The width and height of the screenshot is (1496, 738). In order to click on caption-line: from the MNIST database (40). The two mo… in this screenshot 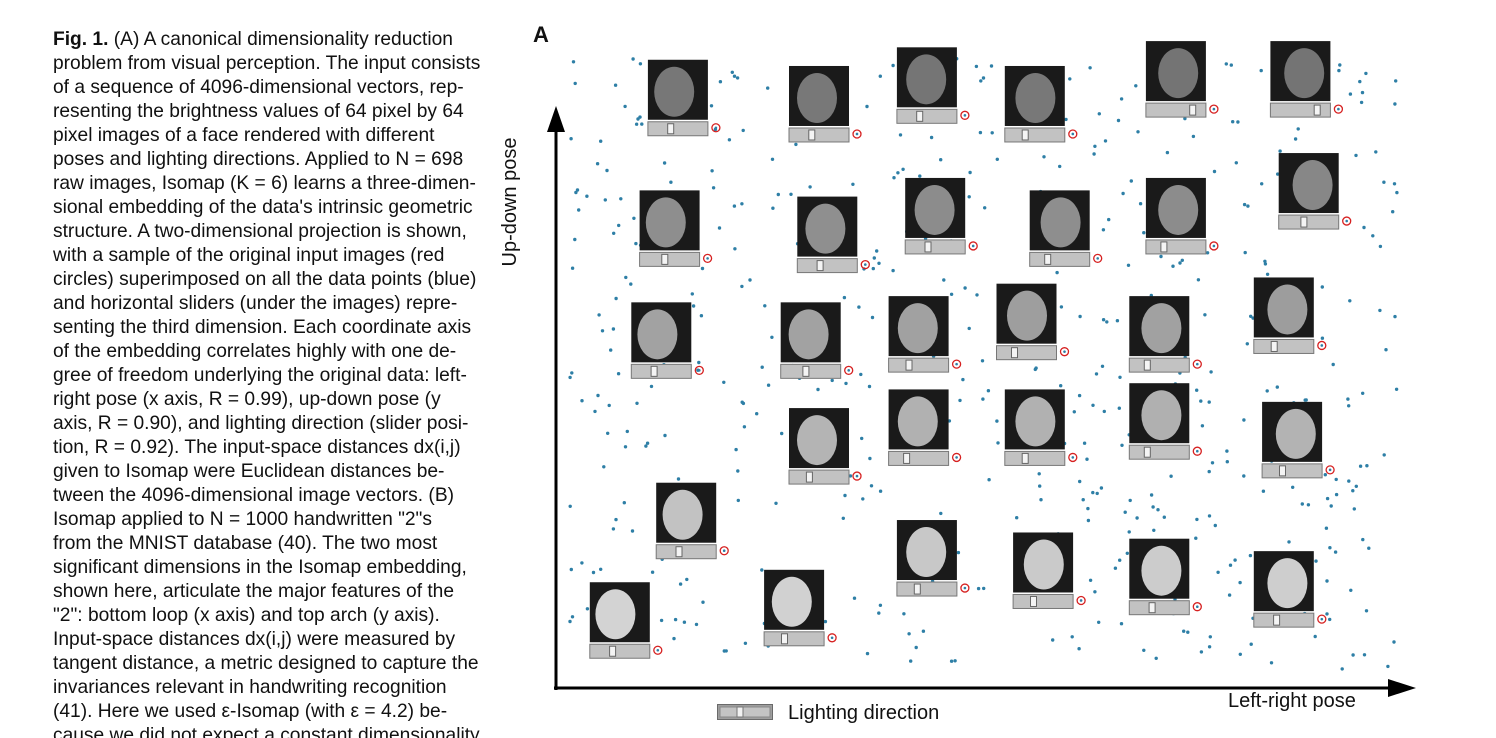, I will do `click(245, 543)`.